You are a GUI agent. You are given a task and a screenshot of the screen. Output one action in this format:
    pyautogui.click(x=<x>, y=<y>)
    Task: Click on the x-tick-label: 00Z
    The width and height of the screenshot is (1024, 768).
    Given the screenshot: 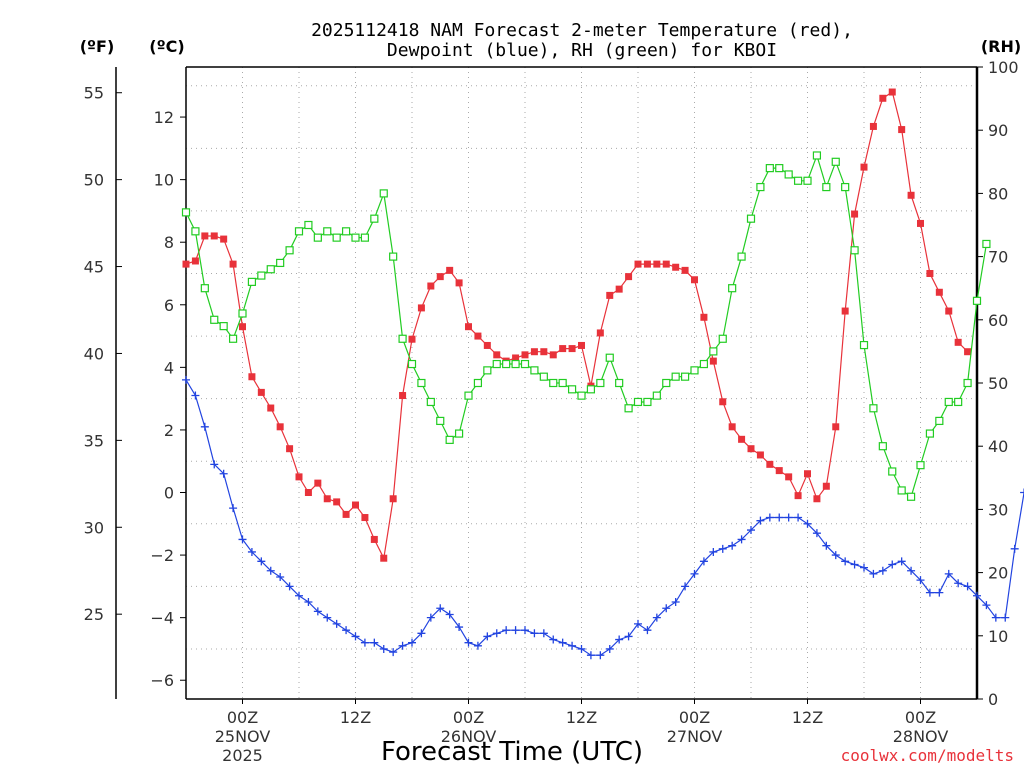 What is the action you would take?
    pyautogui.click(x=468, y=717)
    